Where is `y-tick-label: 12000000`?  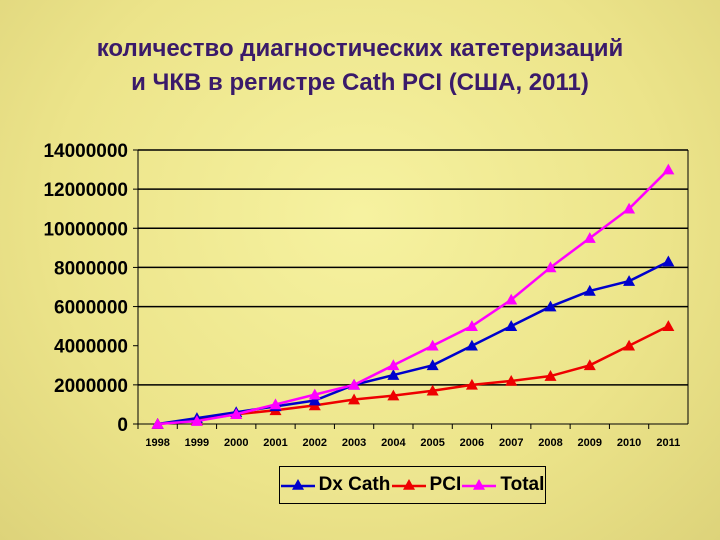
y-tick-label: 12000000 is located at coordinates (85, 190).